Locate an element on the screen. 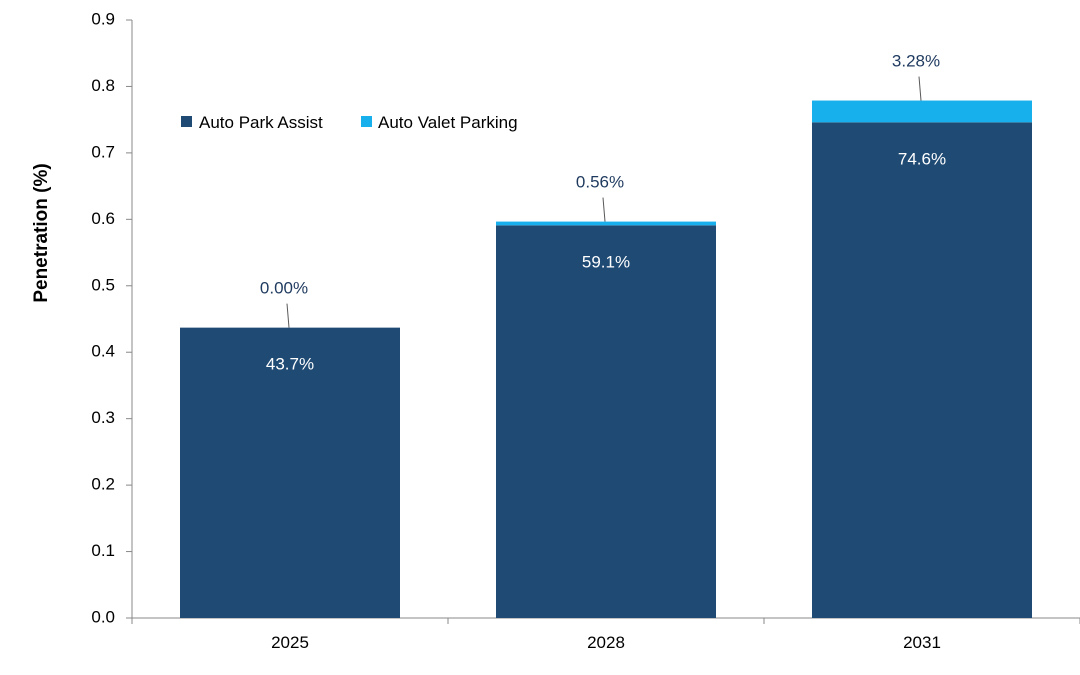 The width and height of the screenshot is (1080, 675). data-label-auto-valet-parking: 0.56% is located at coordinates (600, 182).